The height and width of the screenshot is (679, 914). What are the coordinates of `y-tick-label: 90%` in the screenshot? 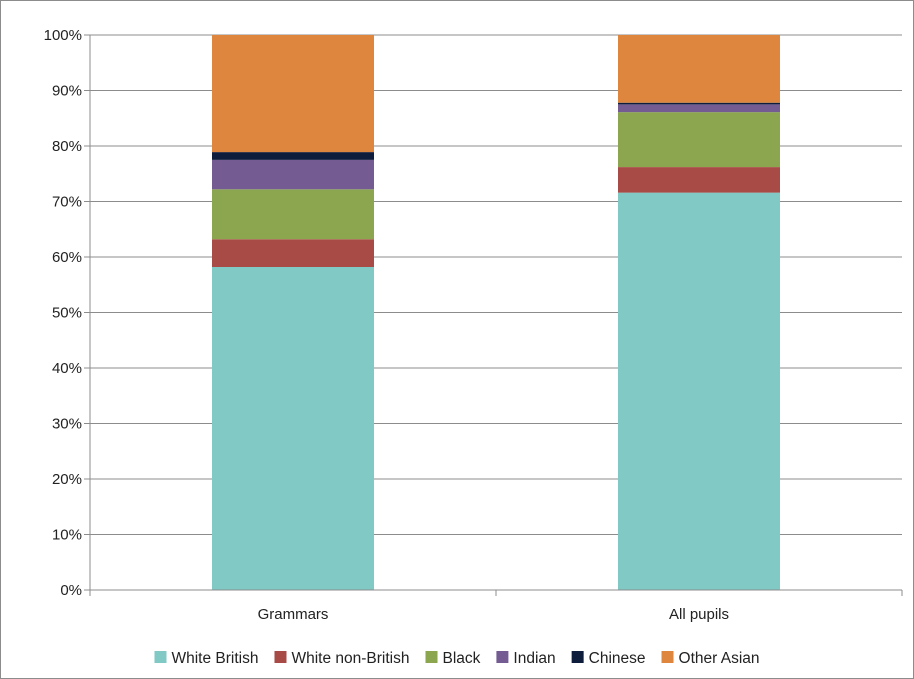 It's located at (67, 91).